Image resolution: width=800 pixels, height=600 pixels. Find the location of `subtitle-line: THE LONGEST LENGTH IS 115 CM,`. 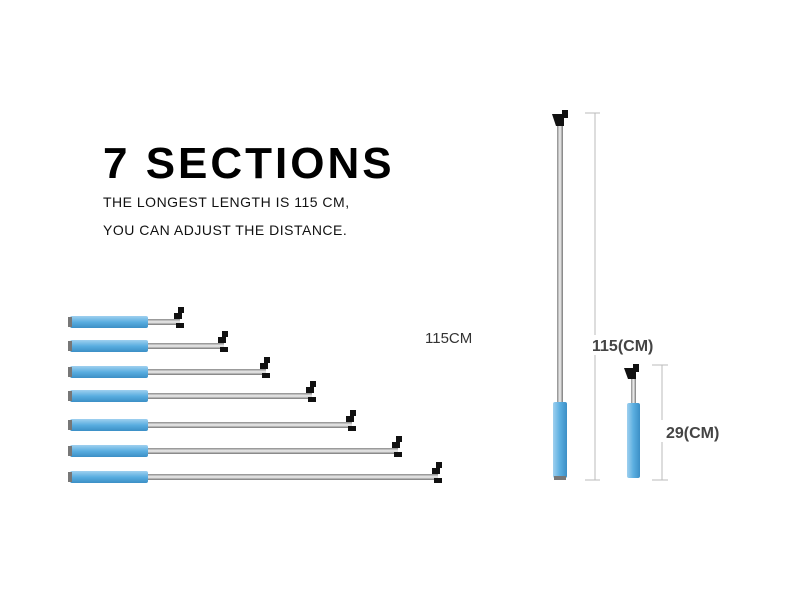

subtitle-line: THE LONGEST LENGTH IS 115 CM, is located at coordinates (226, 202).